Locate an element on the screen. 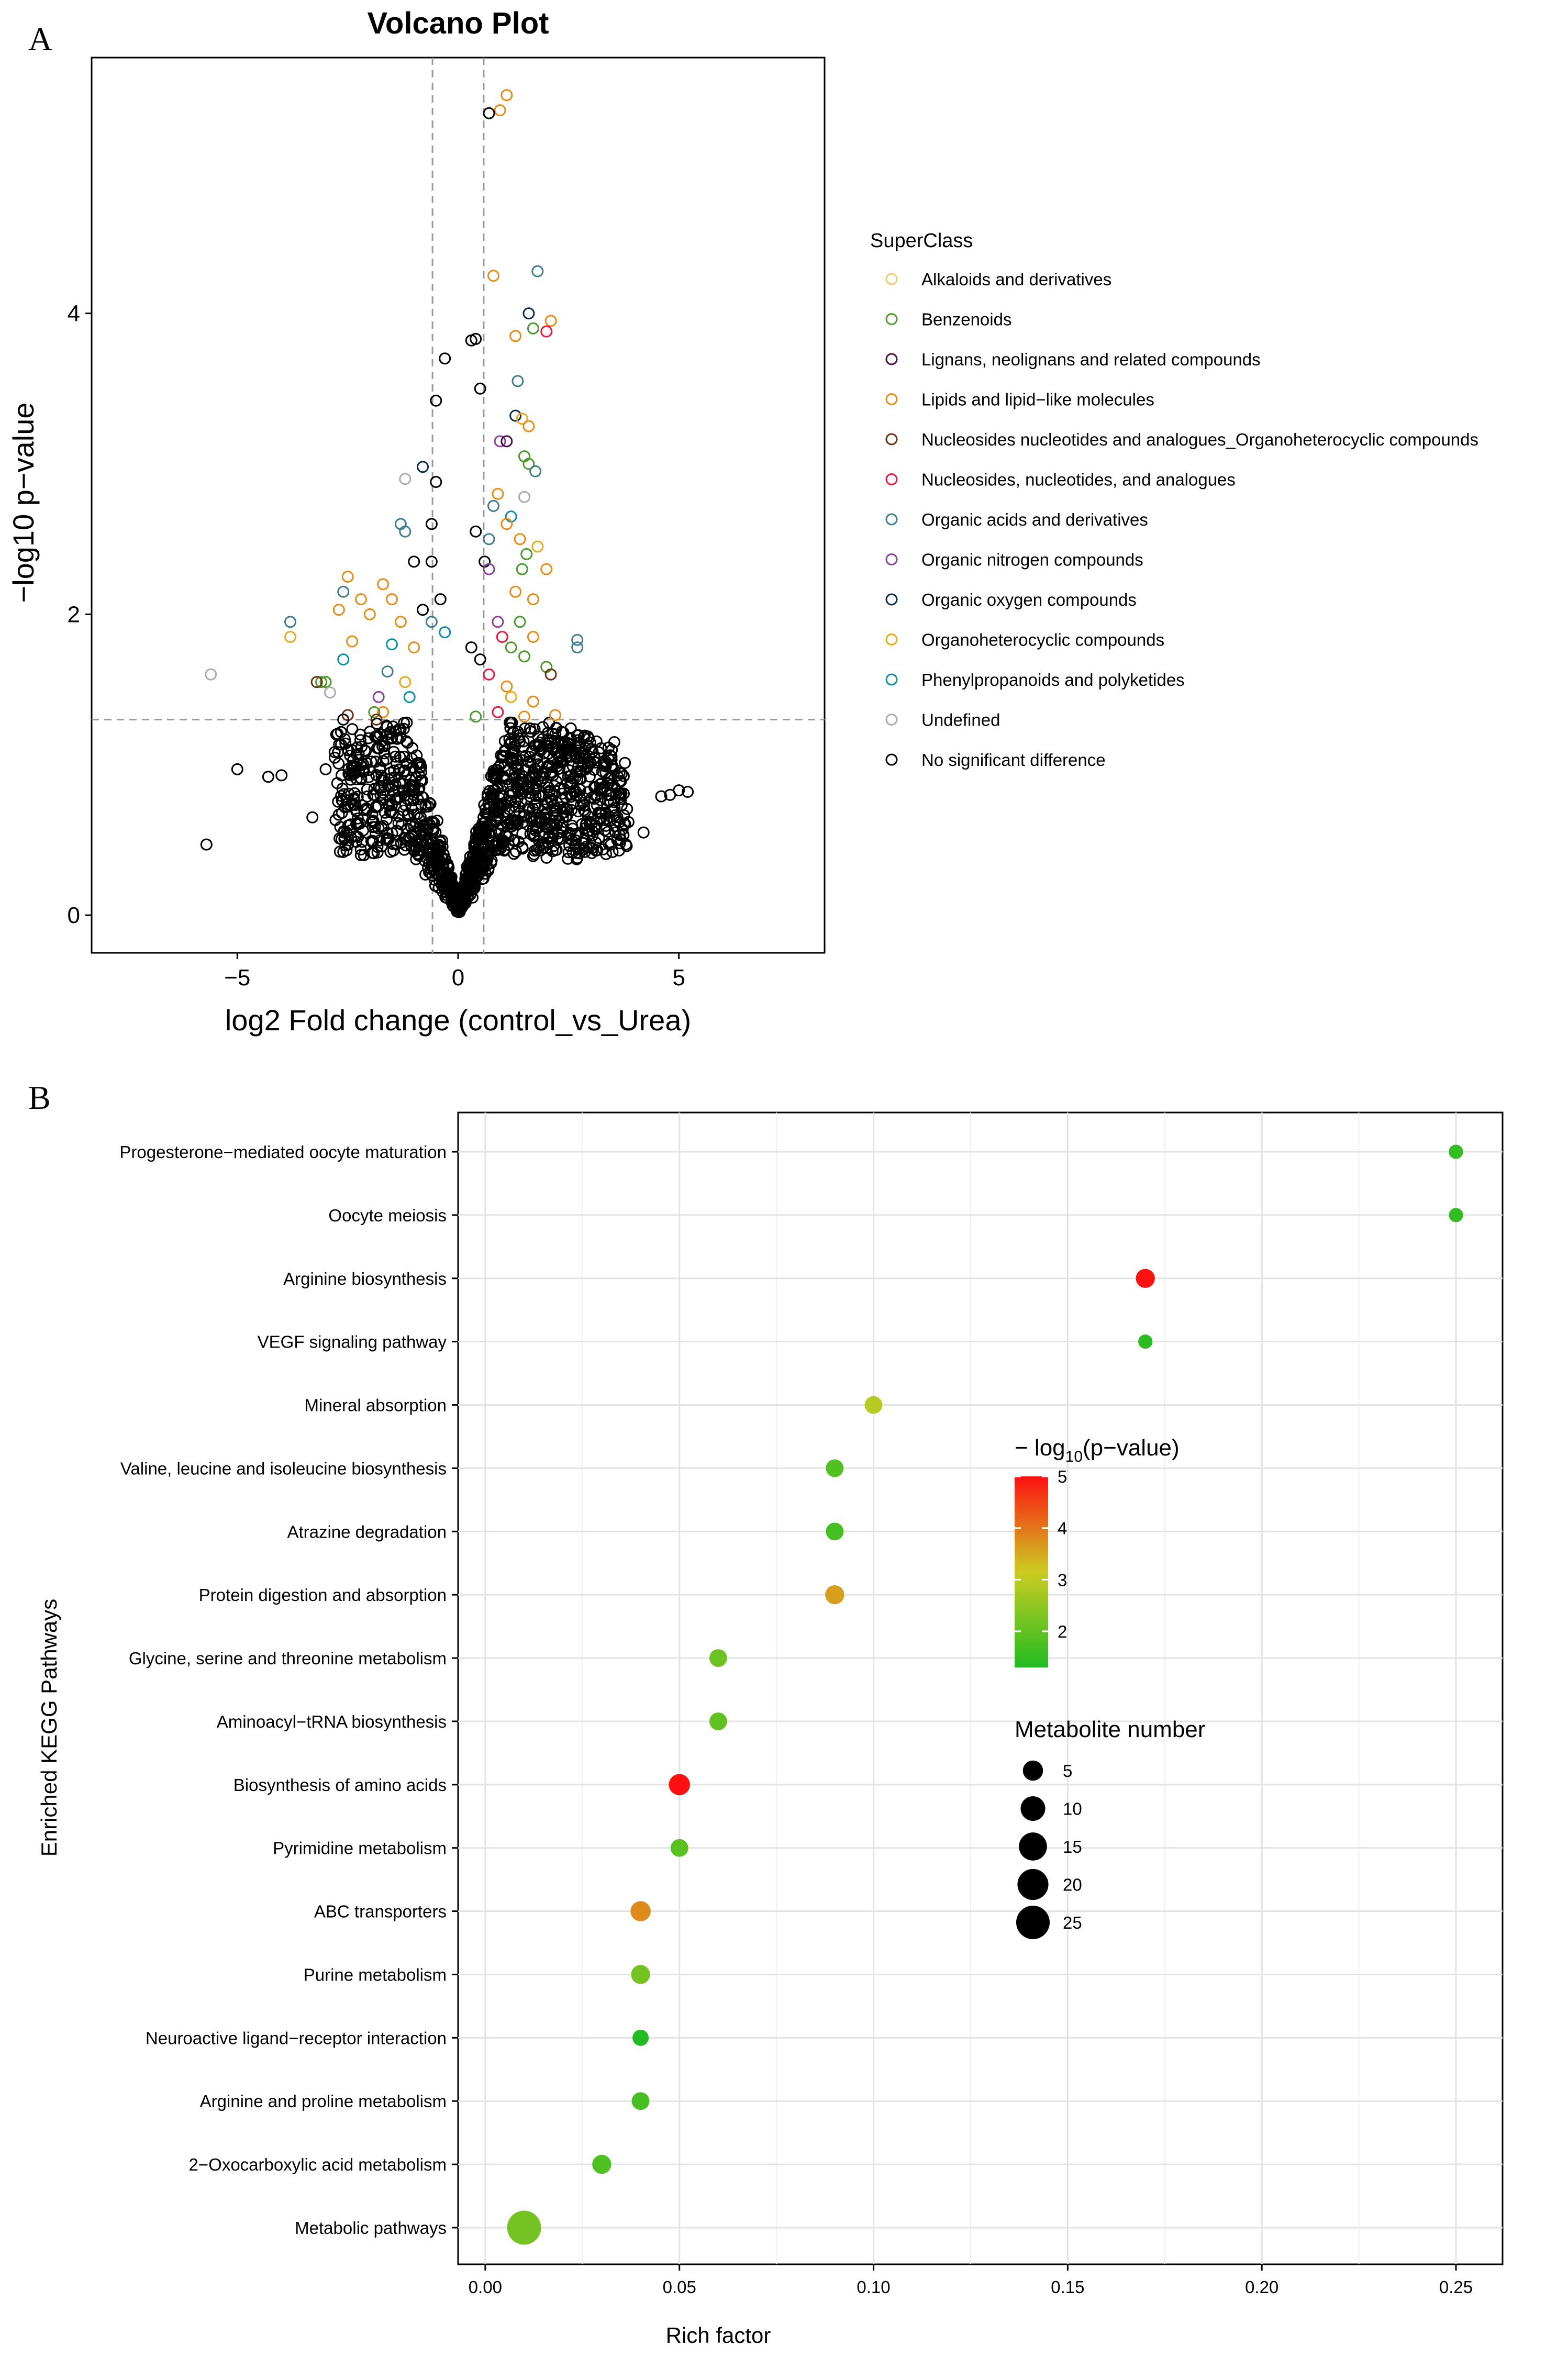 The width and height of the screenshot is (1568, 2369). size-legend-label: 10 is located at coordinates (1072, 1809).